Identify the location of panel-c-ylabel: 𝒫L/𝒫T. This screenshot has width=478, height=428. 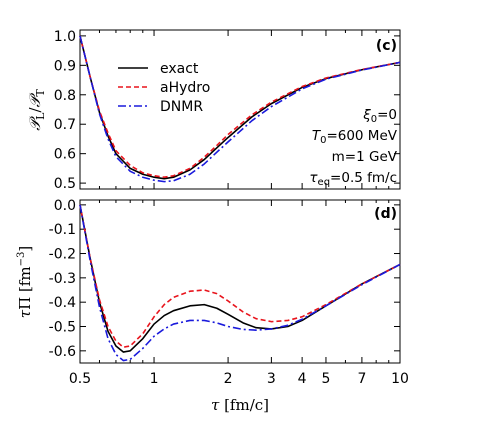
(36, 110).